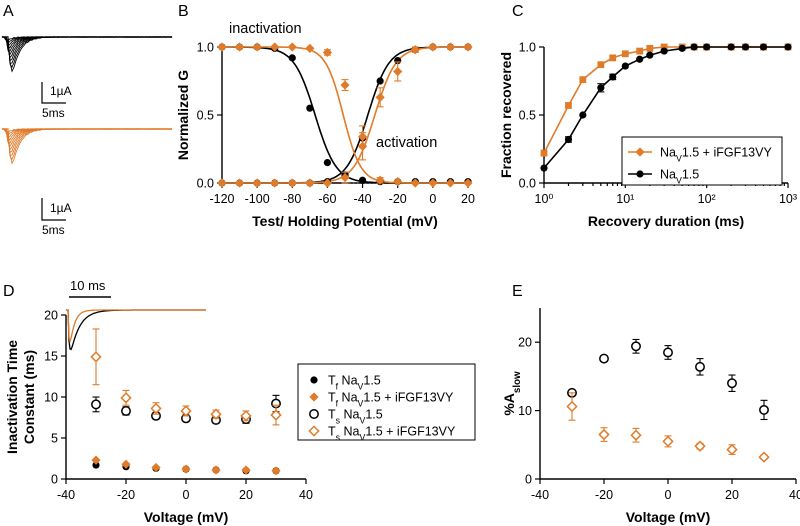 Image resolution: width=800 pixels, height=526 pixels. Describe the element at coordinates (136, 326) in the screenshot. I see `inset-trace-ifgf` at that location.